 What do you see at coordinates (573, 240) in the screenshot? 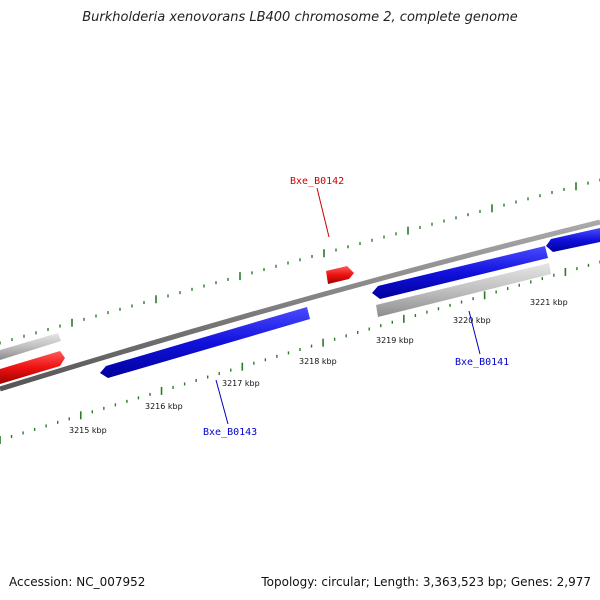
I see `gene-arrow-right-edge` at bounding box center [573, 240].